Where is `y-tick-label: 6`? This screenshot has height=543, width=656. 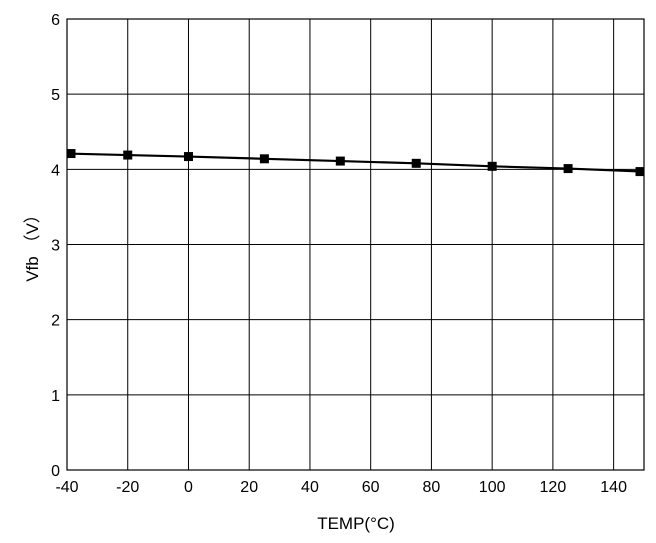 y-tick-label: 6 is located at coordinates (55, 20).